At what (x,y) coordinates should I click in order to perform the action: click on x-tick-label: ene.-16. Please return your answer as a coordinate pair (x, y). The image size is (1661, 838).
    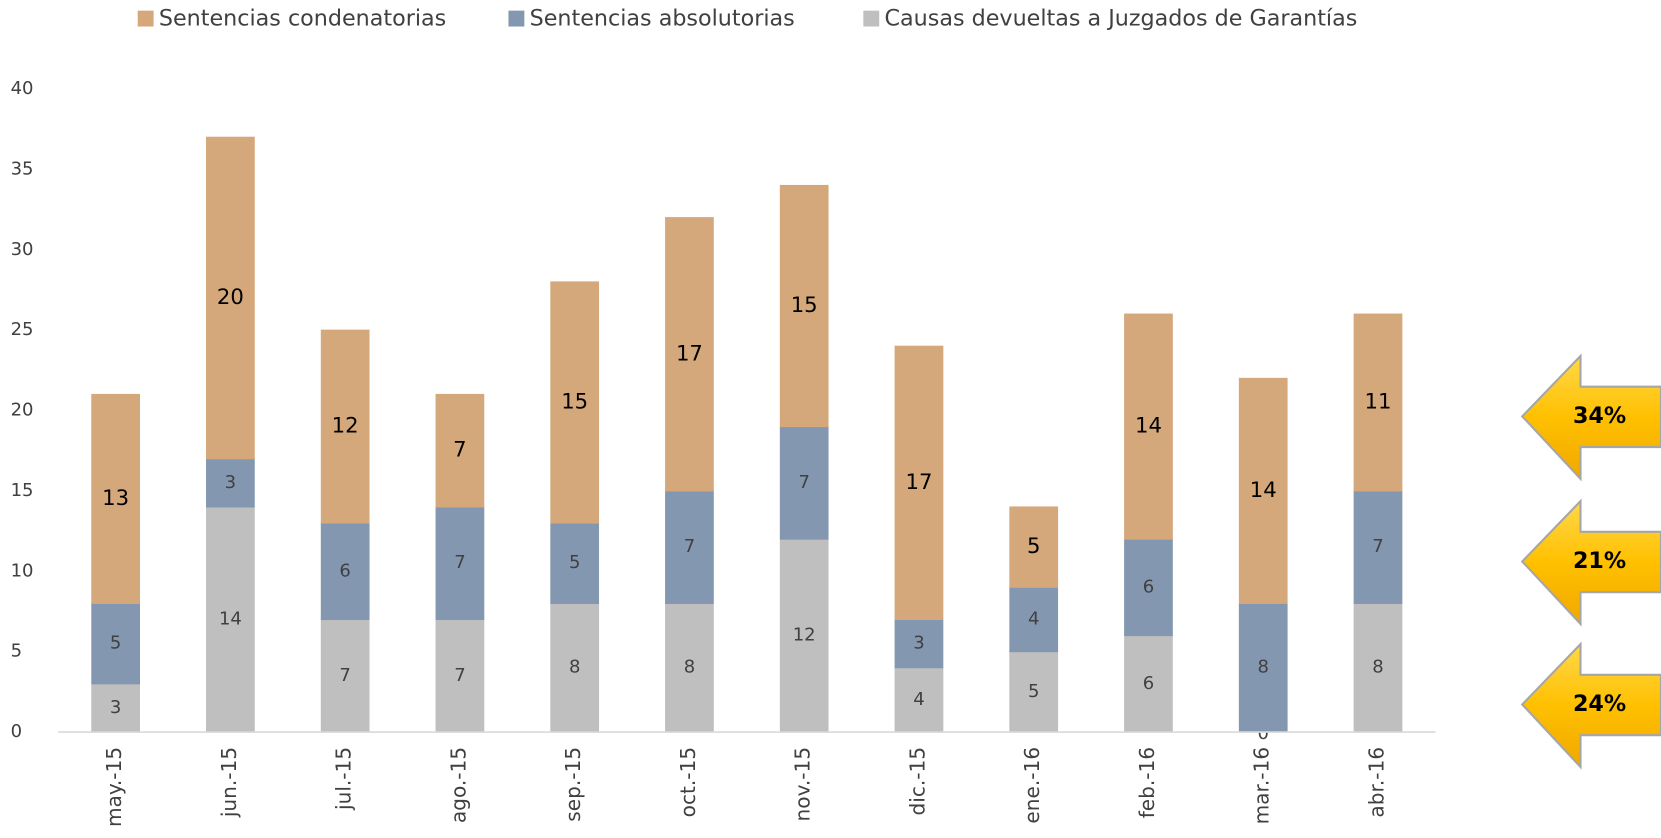
    Looking at the image, I should click on (1032, 785).